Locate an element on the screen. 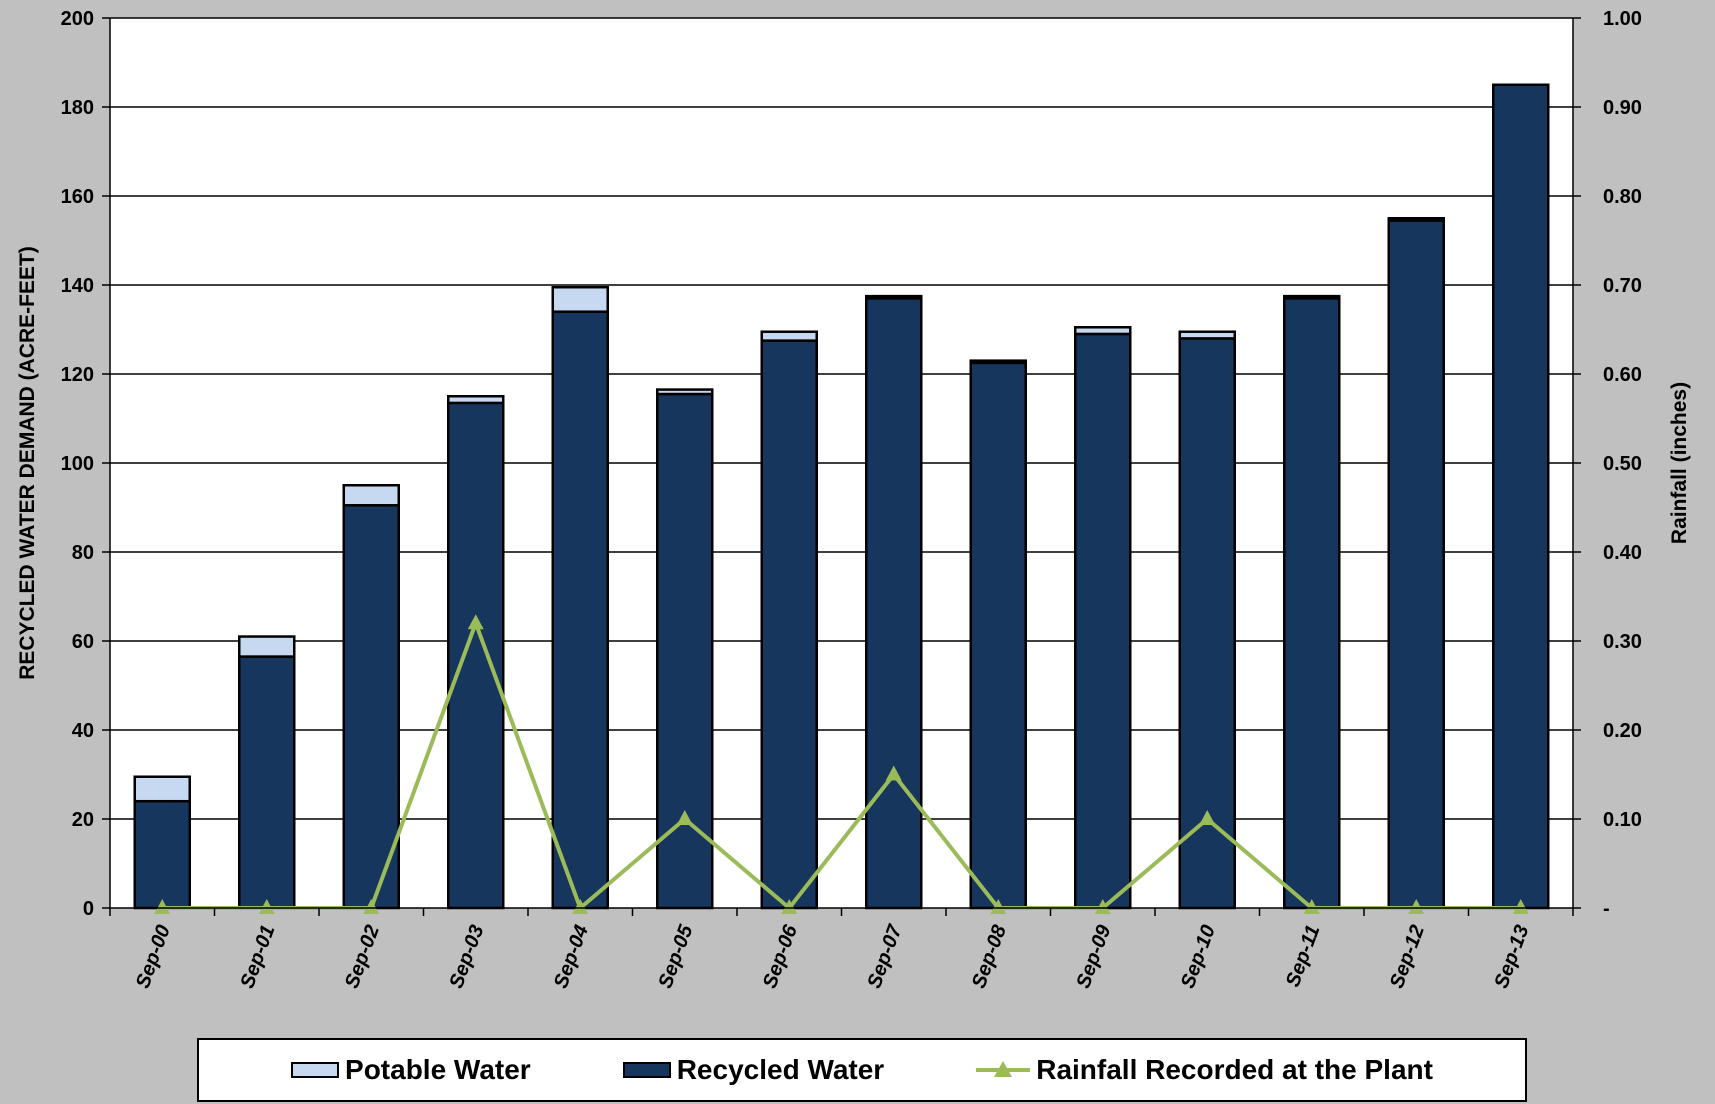  triangle-marker-icon is located at coordinates (1003, 1069).